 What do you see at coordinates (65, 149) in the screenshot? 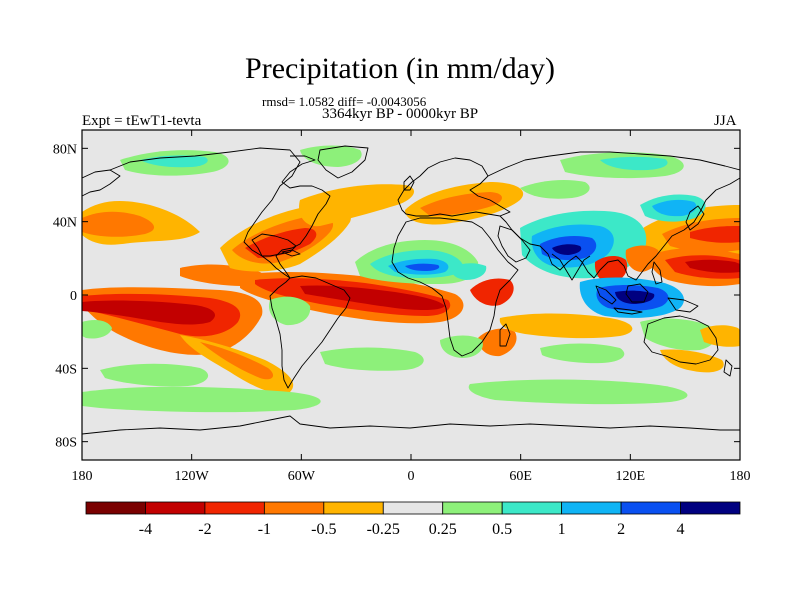
I see `y-tick-label: 80N` at bounding box center [65, 149].